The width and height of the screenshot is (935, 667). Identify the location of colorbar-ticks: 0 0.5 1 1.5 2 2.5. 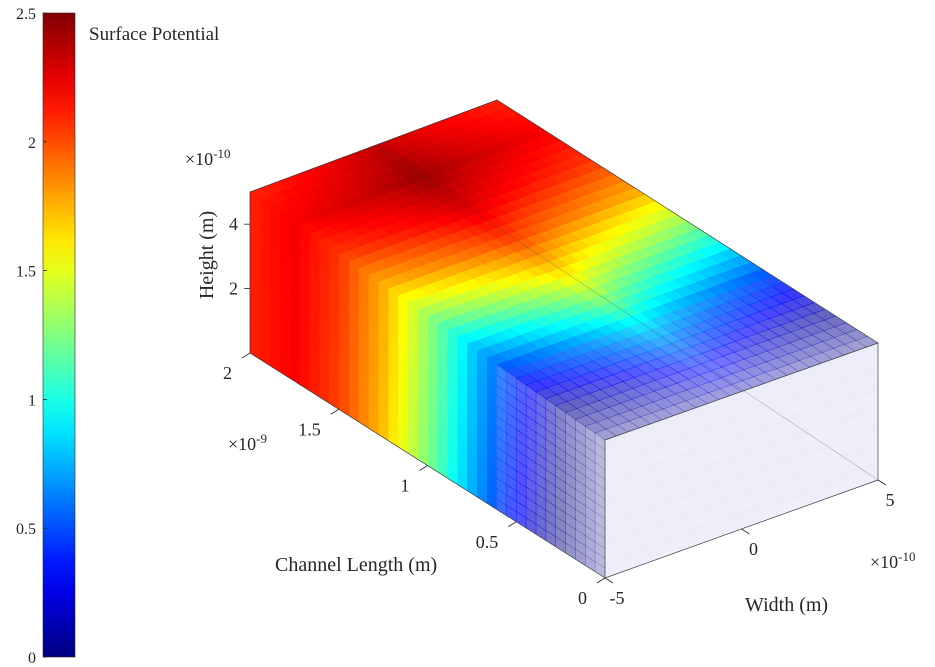
(31, 336).